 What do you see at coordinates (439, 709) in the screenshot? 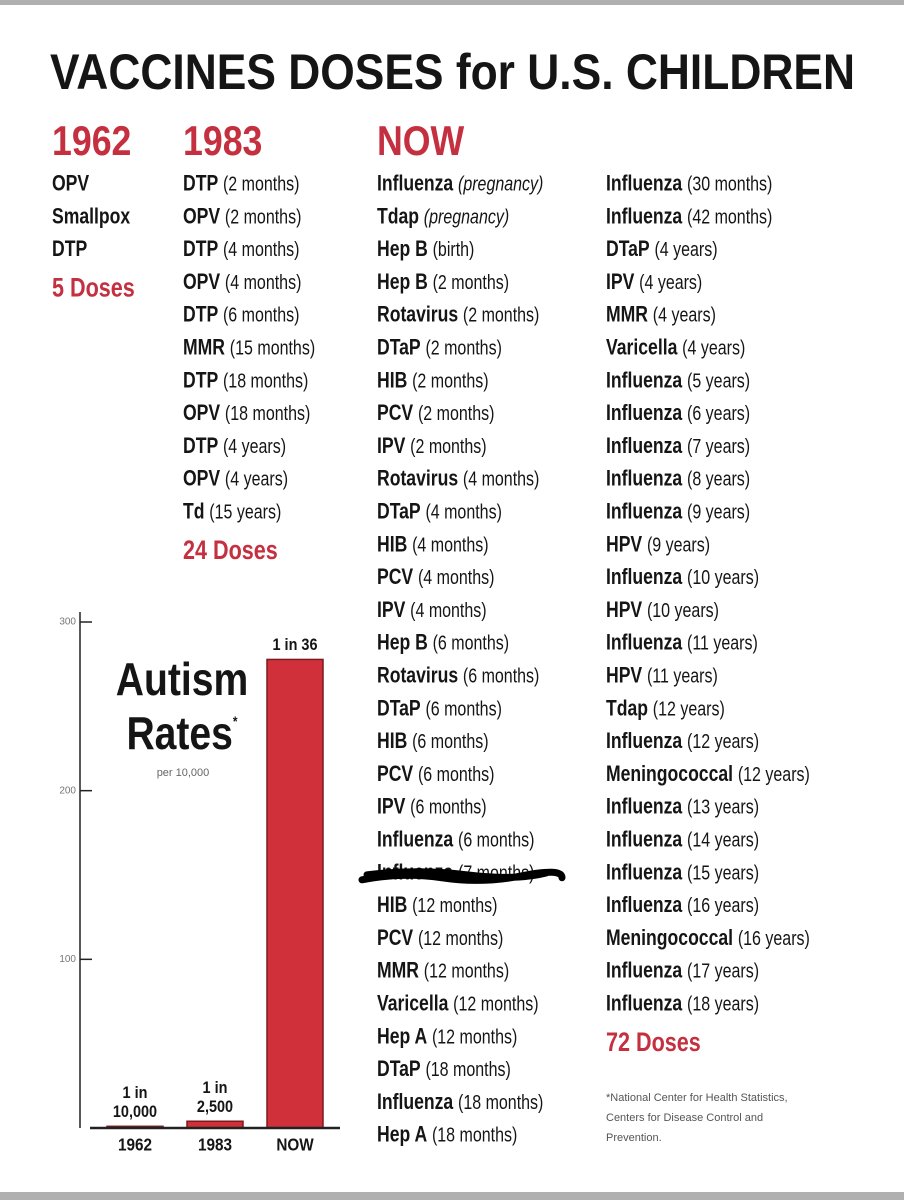
I see `vaccine-item: DTaP (6 months)` at bounding box center [439, 709].